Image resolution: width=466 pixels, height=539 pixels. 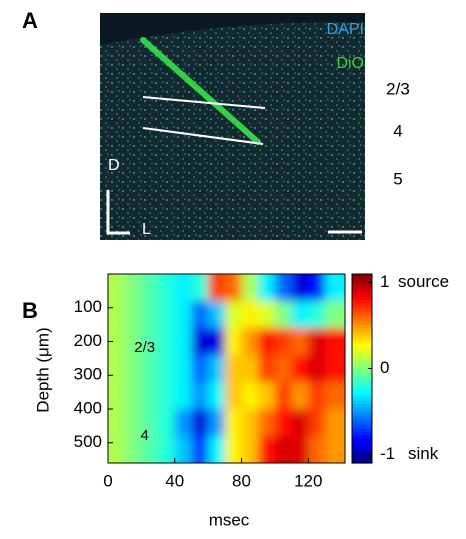 What do you see at coordinates (350, 63) in the screenshot?
I see `stain-label: DiO` at bounding box center [350, 63].